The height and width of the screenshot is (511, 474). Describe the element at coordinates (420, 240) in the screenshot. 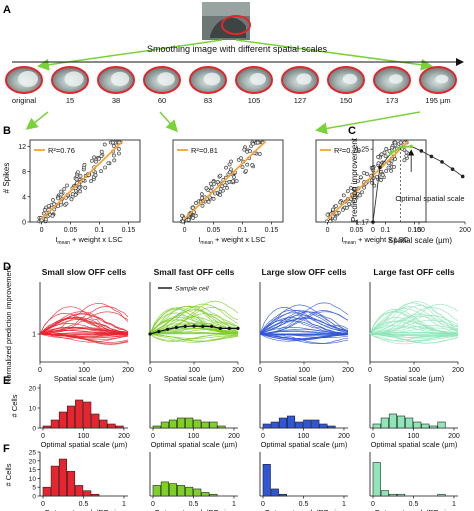

I see `c-xlabel: Spatial scale (µm)` at that location.